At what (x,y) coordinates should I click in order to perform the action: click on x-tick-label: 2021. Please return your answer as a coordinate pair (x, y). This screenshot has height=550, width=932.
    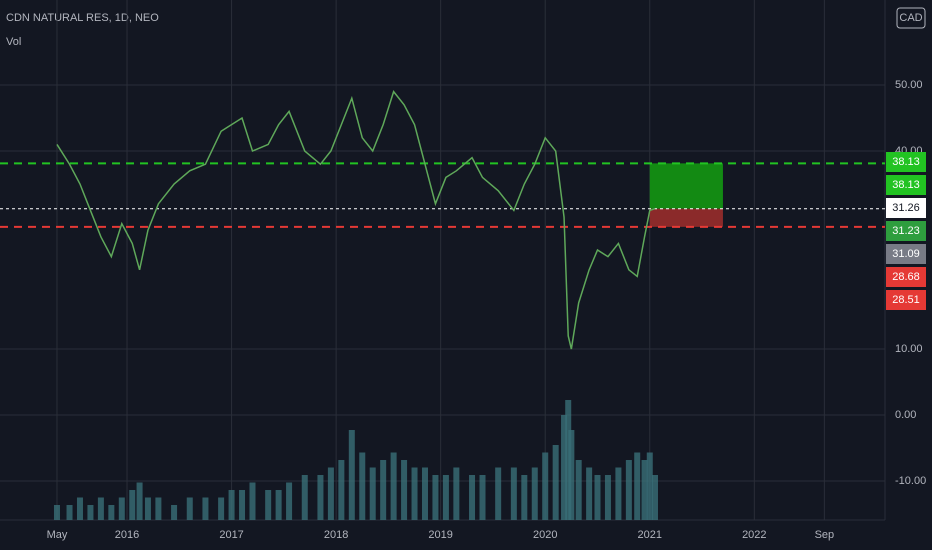
    Looking at the image, I should click on (650, 535).